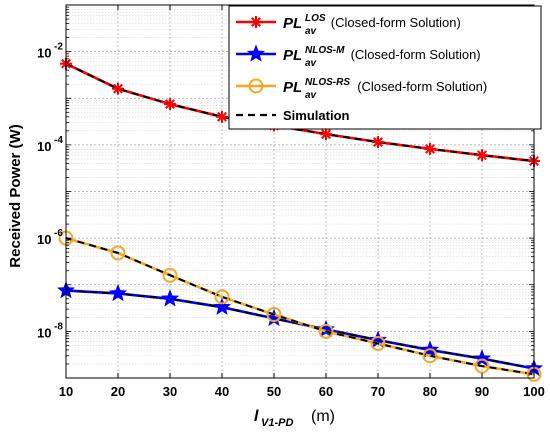  I want to click on x-axis-label-subscript: V1-PD, so click(277, 423).